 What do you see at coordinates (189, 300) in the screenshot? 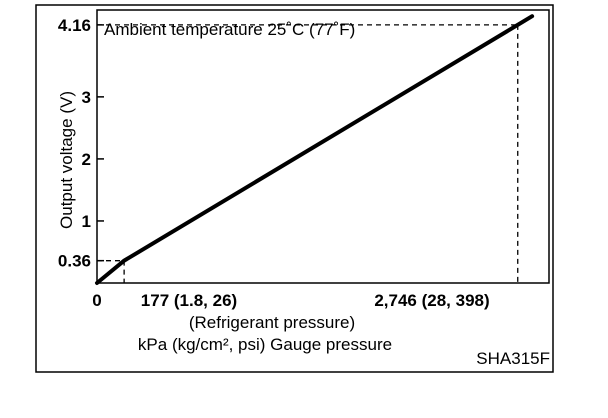
I see `x-tick-label-1: 177 (1.8, 26)` at bounding box center [189, 300].